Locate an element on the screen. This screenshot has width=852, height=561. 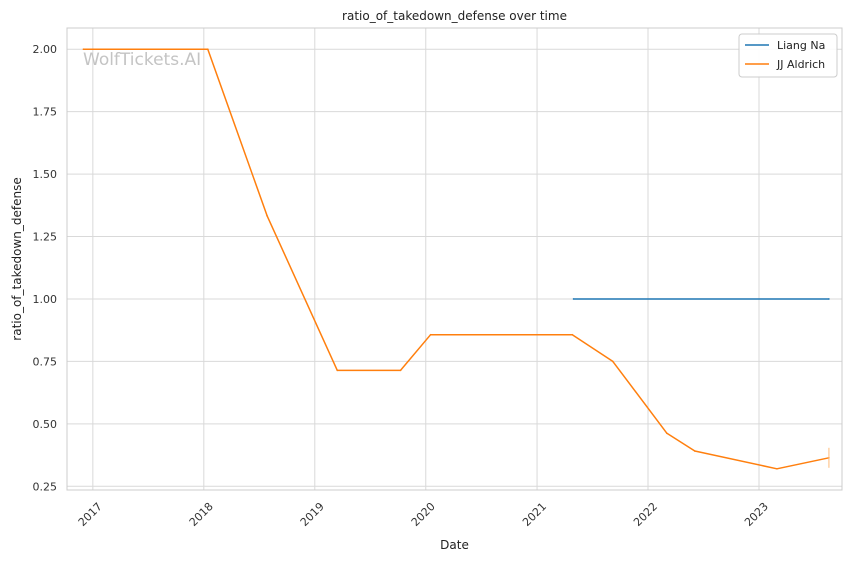
x-tick-label: 2019 is located at coordinates (312, 514).